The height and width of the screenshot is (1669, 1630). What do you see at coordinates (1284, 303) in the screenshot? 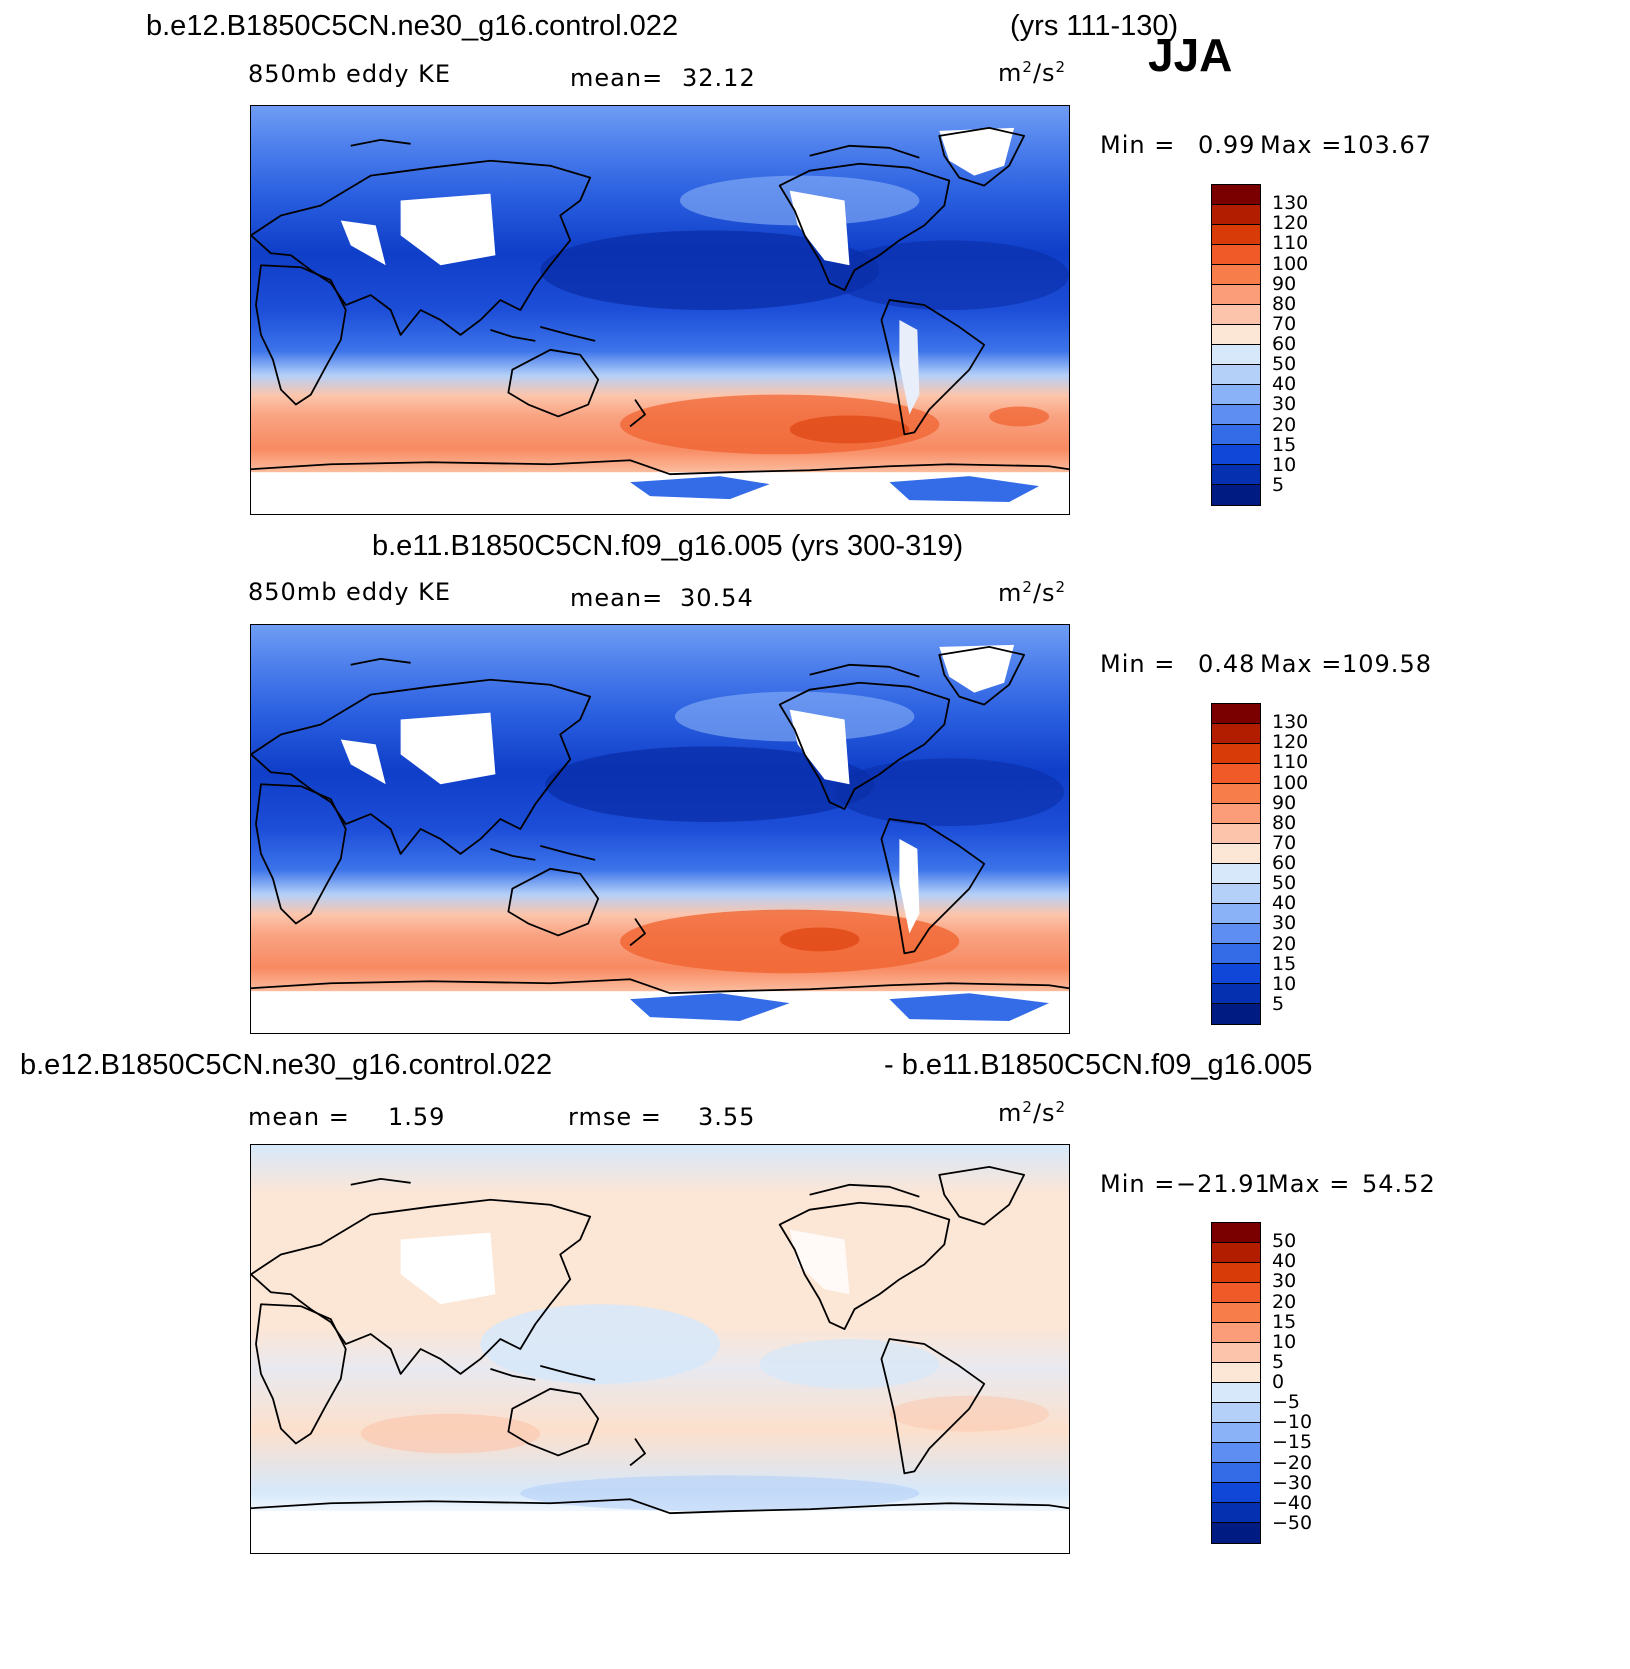
I see `colorbar-tick-label: 80` at bounding box center [1284, 303].